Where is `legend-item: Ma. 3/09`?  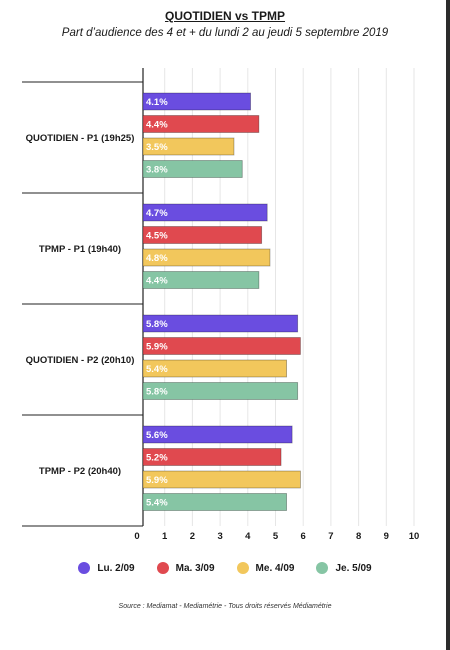
legend-item: Ma. 3/09 is located at coordinates (185, 568).